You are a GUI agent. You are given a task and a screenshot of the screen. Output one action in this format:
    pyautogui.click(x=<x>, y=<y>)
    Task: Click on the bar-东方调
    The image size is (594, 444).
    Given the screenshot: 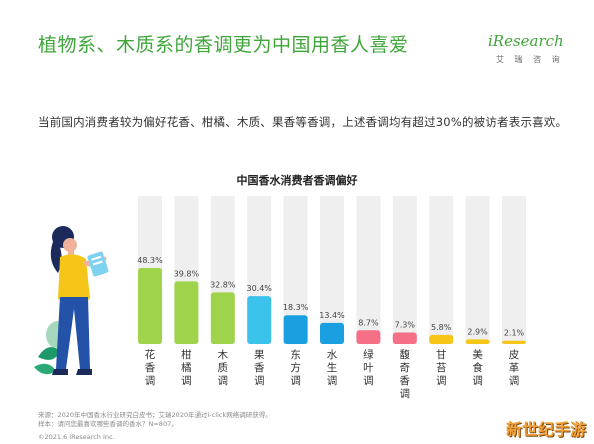 What is the action you would take?
    pyautogui.click(x=295, y=329)
    